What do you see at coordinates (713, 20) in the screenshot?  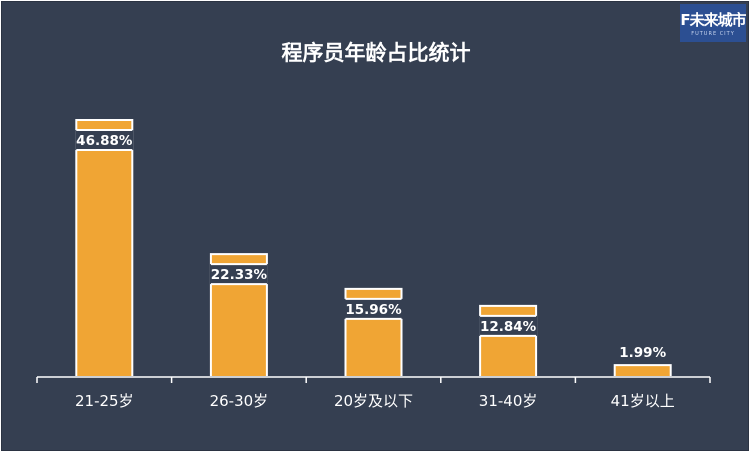 I see `logo-text: F未来城市` at bounding box center [713, 20].